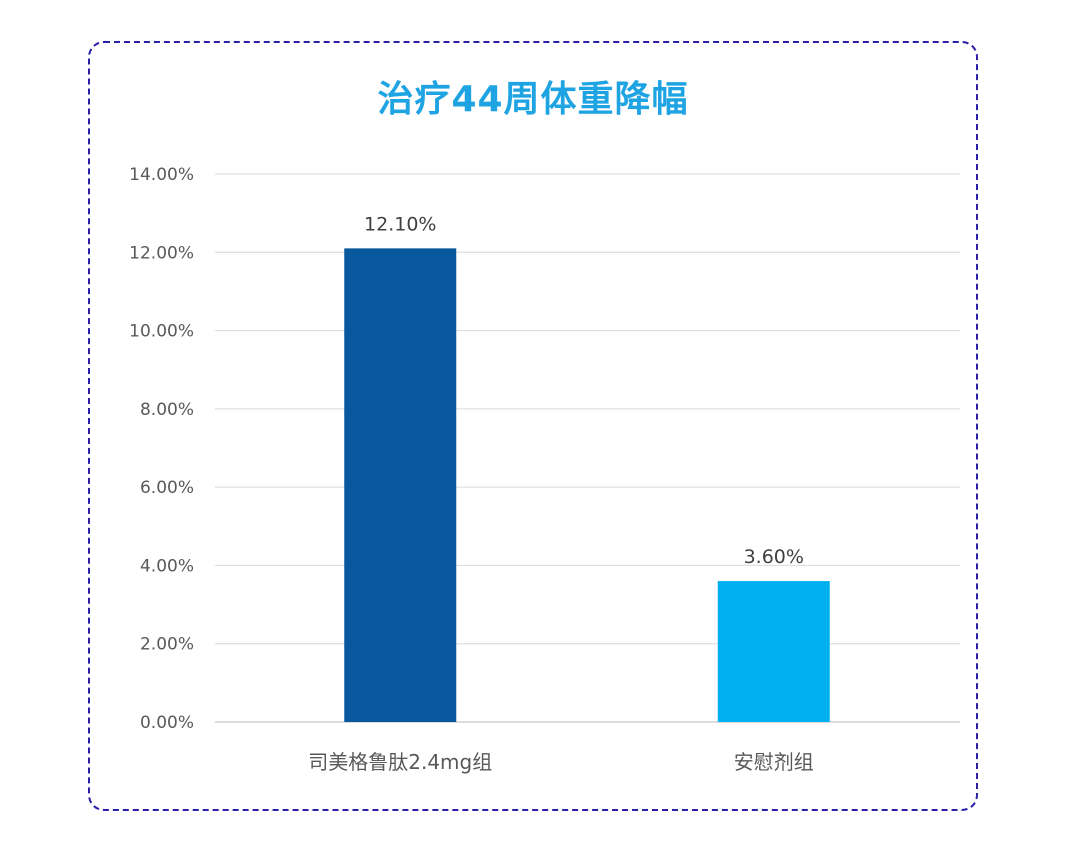 Image resolution: width=1080 pixels, height=842 pixels. What do you see at coordinates (167, 723) in the screenshot?
I see `y-tick-label: 0.00%` at bounding box center [167, 723].